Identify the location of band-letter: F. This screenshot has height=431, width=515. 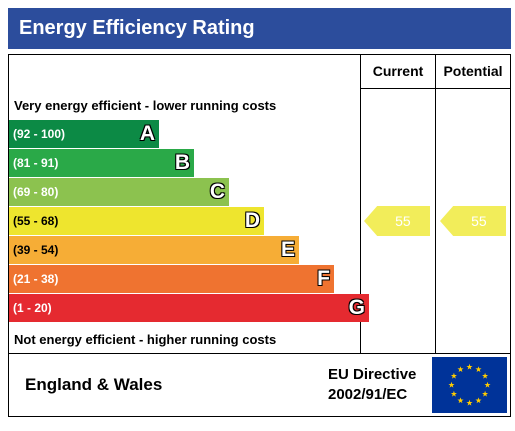
(323, 278).